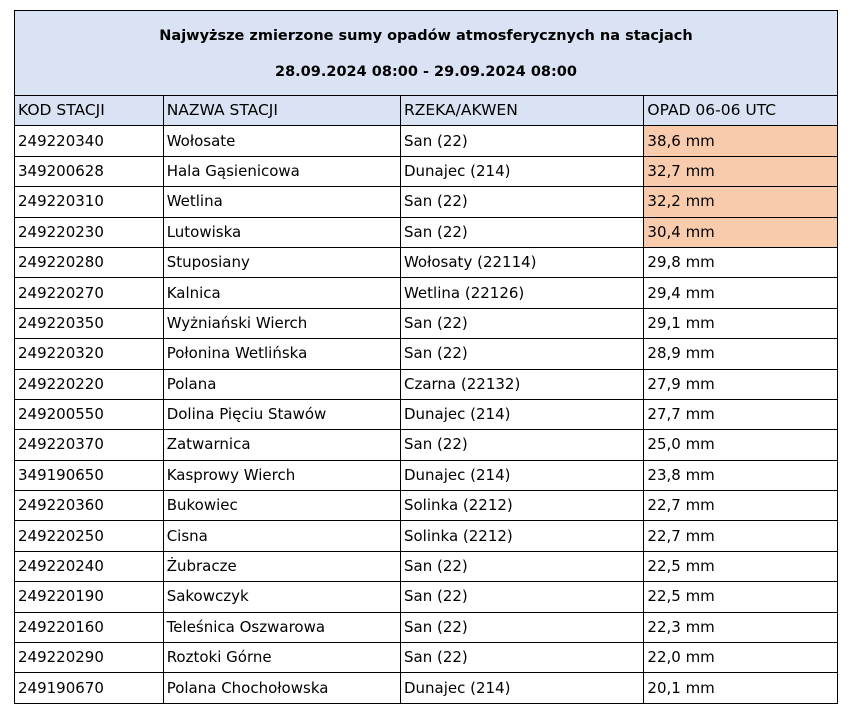  I want to click on column-header-river: RZEKA/AKWEN, so click(522, 110).